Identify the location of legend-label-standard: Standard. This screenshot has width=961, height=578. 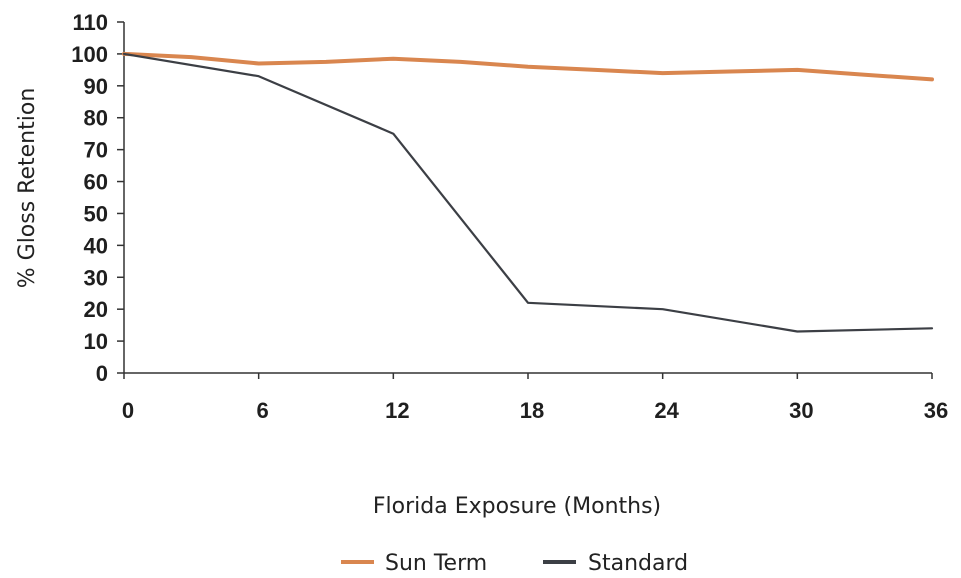
(638, 563).